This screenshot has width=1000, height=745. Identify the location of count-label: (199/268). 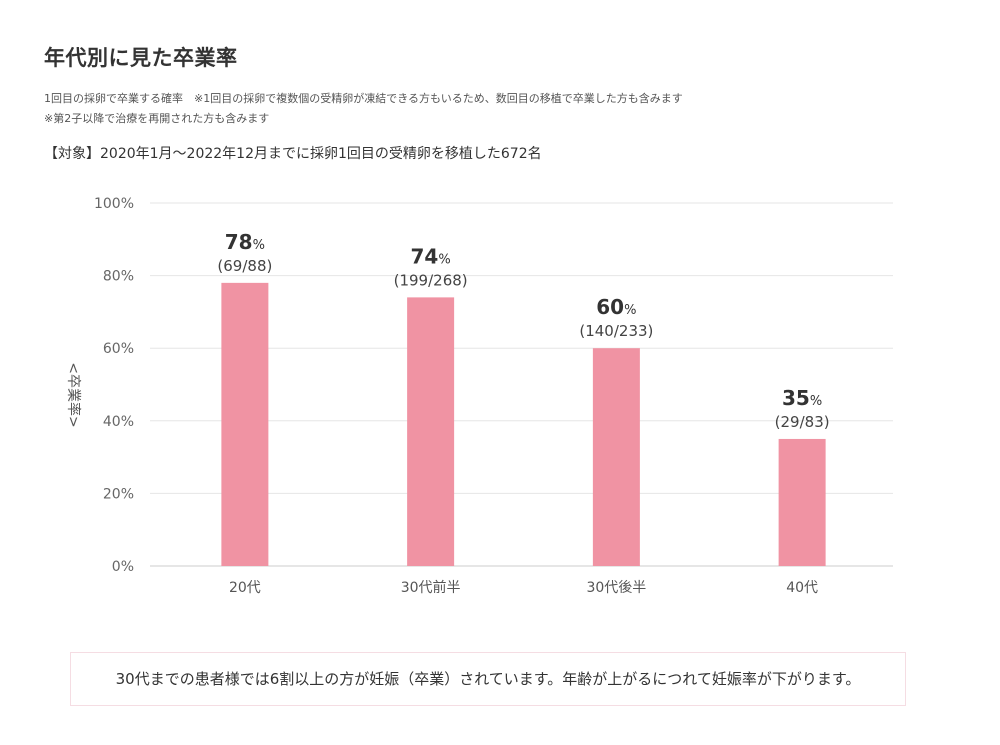
(431, 280).